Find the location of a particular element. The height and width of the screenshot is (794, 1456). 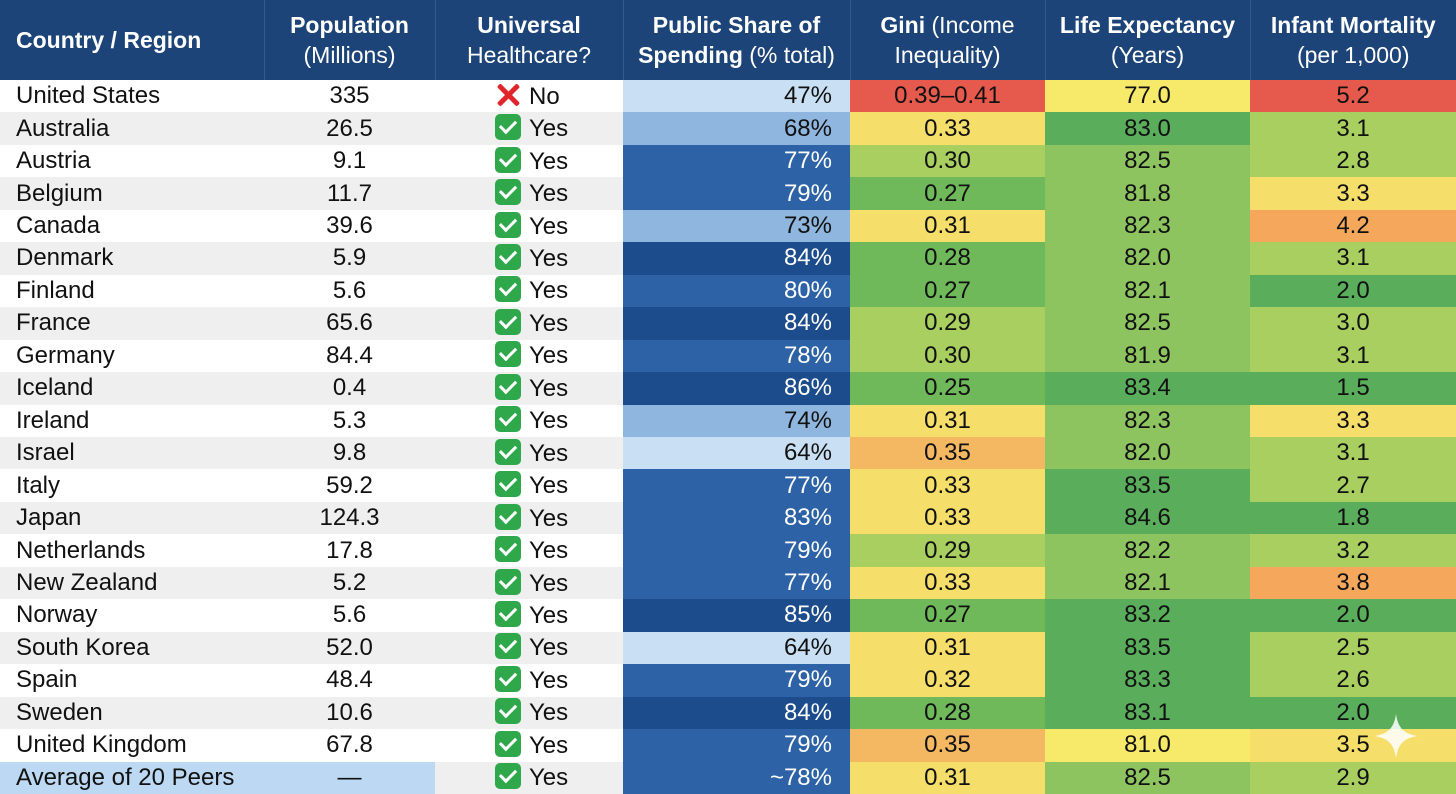

country-cell: Germany is located at coordinates (132, 356).